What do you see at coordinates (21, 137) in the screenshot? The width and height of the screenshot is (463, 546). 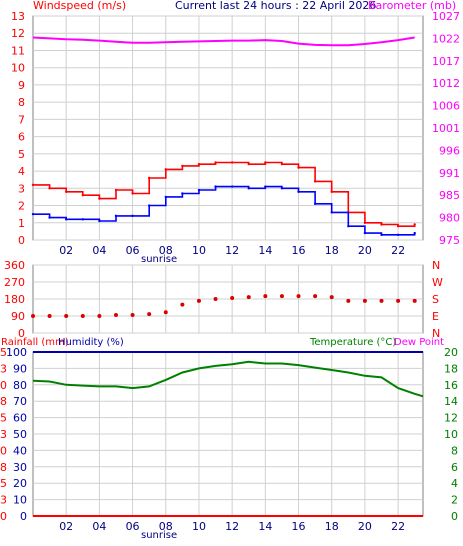 I see `y-tick-label: 6` at bounding box center [21, 137].